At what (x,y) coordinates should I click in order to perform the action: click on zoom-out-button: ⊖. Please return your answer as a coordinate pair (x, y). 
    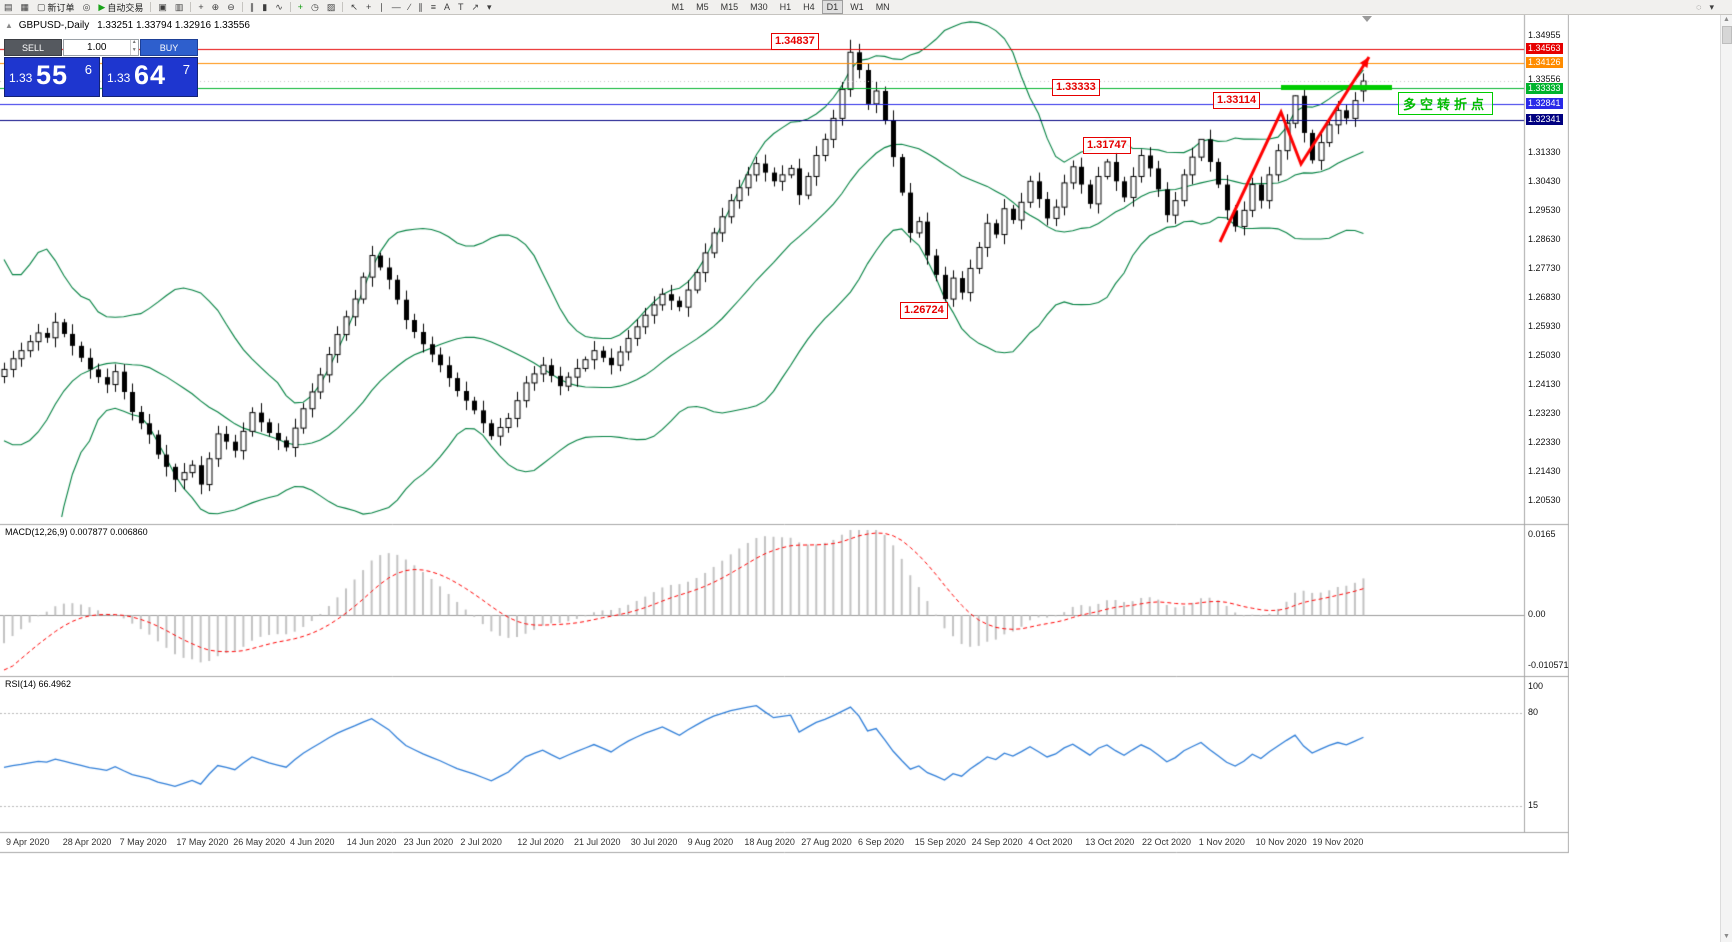
    Looking at the image, I should click on (231, 7).